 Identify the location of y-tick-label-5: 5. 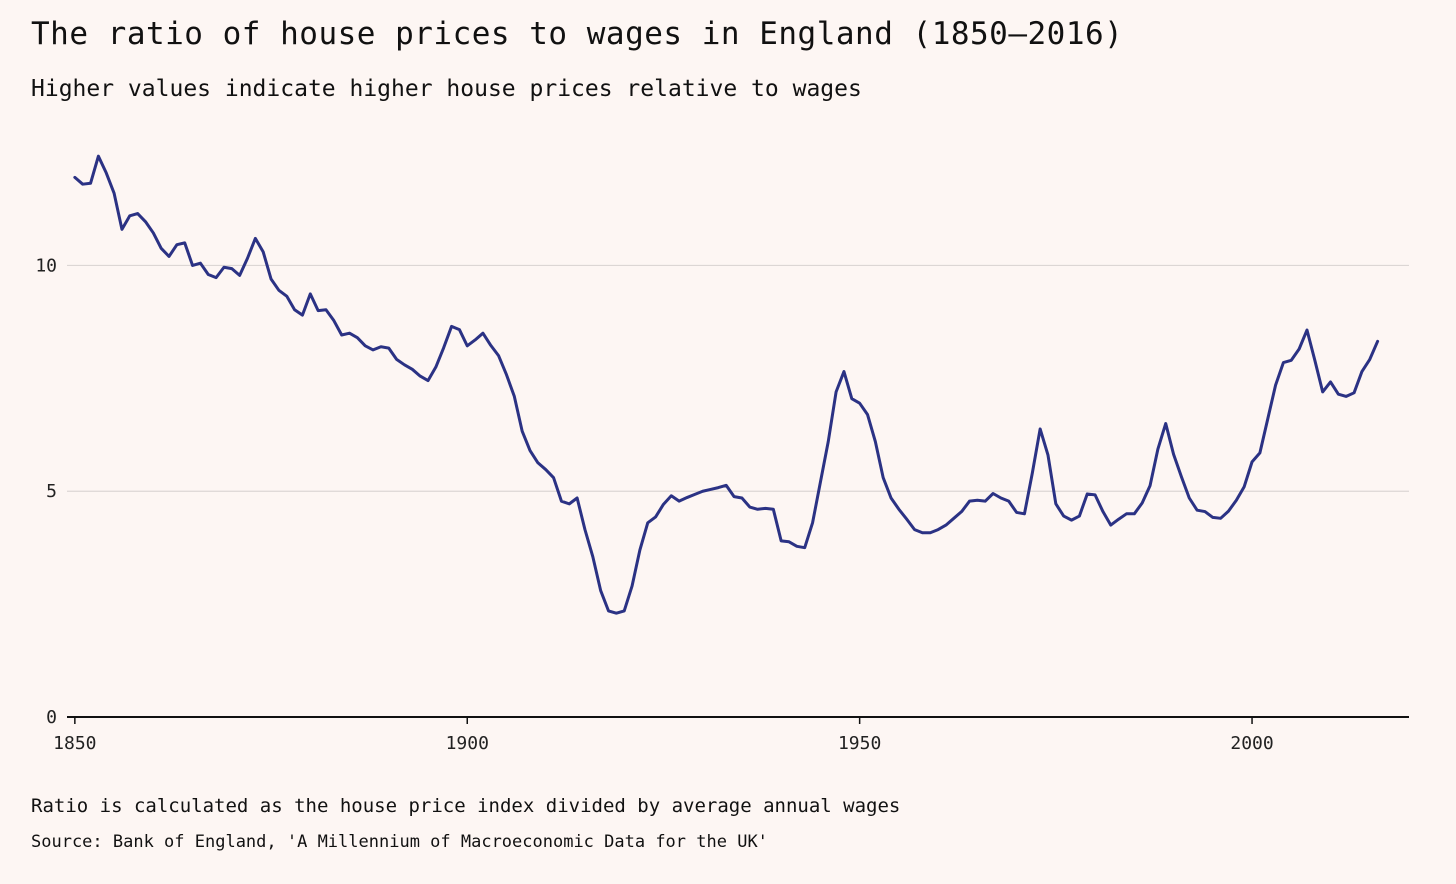
(51, 491).